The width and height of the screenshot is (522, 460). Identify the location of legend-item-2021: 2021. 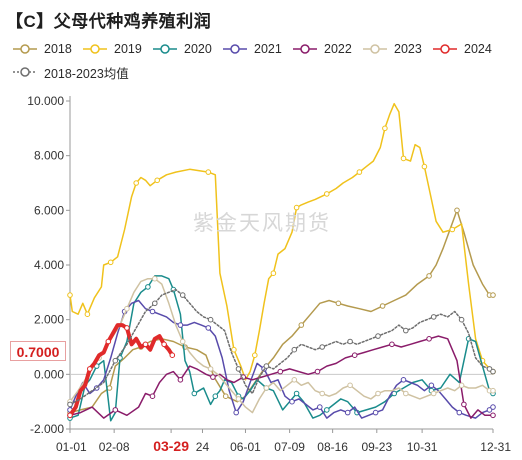
(252, 49).